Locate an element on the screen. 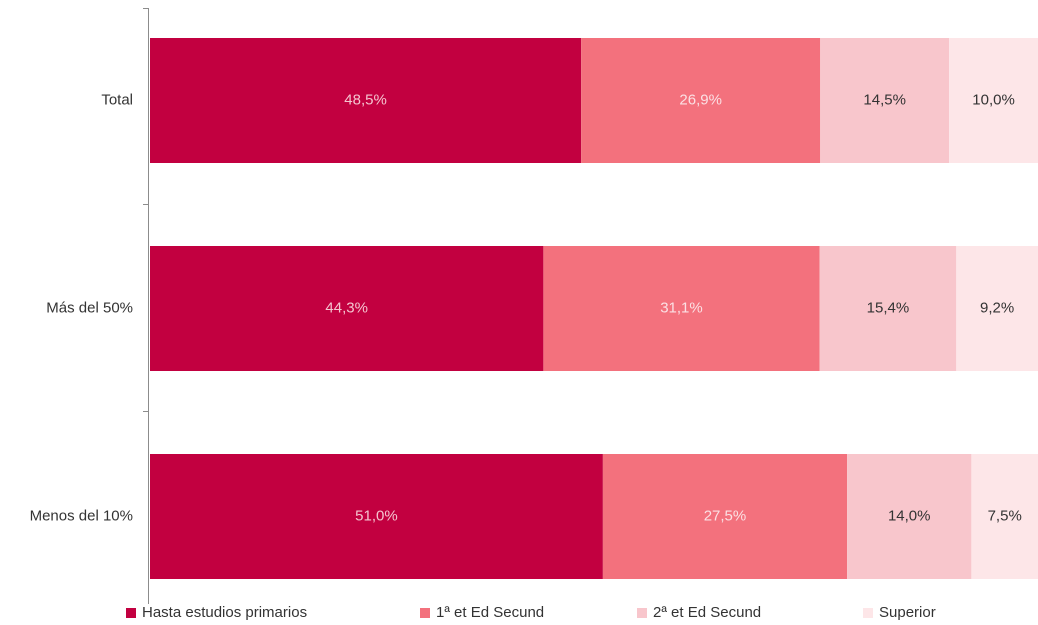 This screenshot has width=1038, height=625. data-label: 14,0% is located at coordinates (909, 515).